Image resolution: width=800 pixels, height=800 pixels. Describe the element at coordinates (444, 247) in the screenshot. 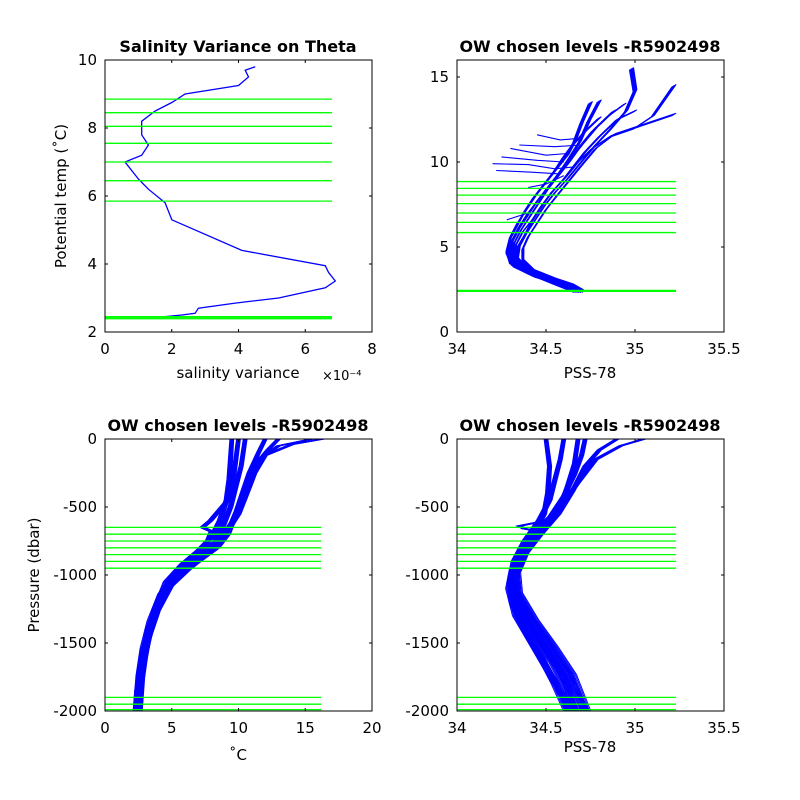

I see `y-tick-label: 5` at that location.